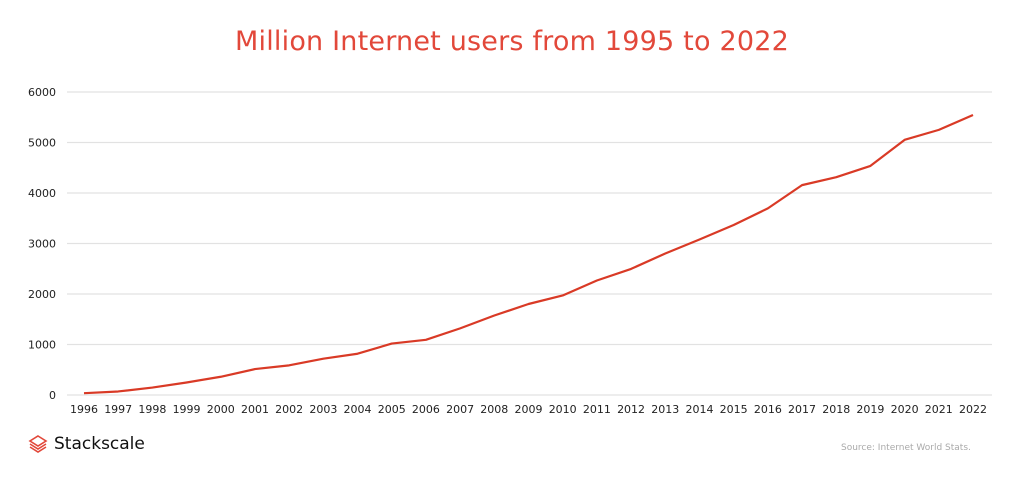 The height and width of the screenshot is (482, 1024). Describe the element at coordinates (597, 409) in the screenshot. I see `x-tick-label: 2011` at that location.